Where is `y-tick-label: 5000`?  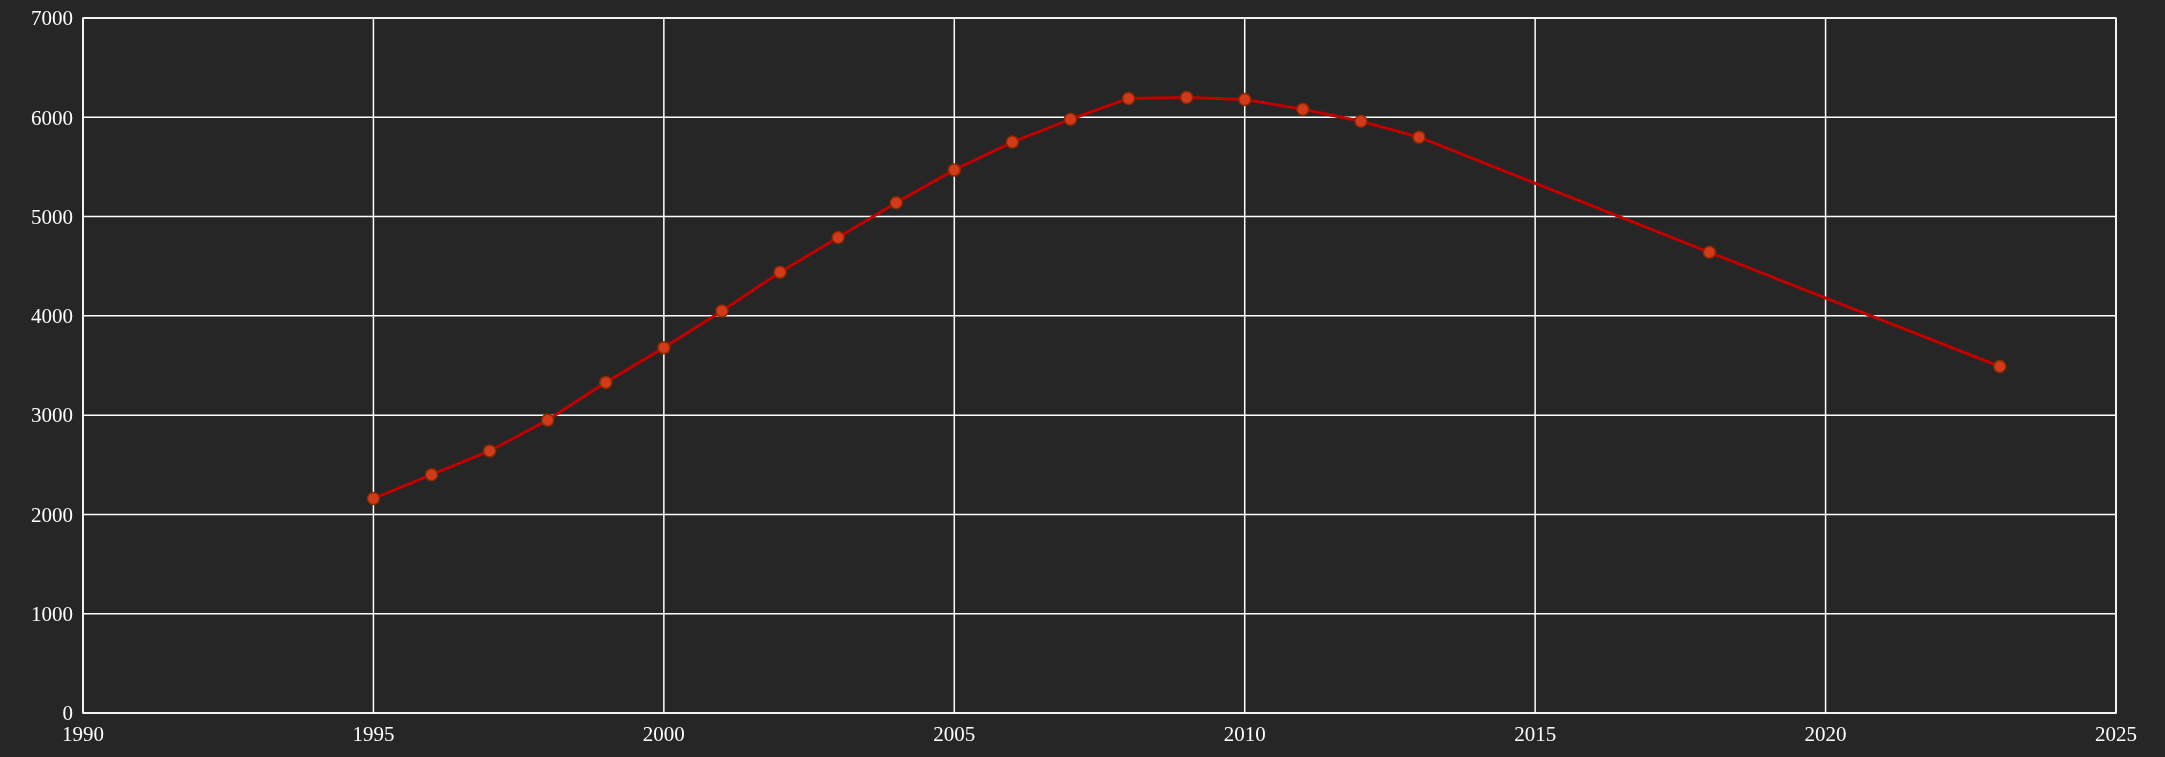
y-tick-label: 5000 is located at coordinates (52, 216).